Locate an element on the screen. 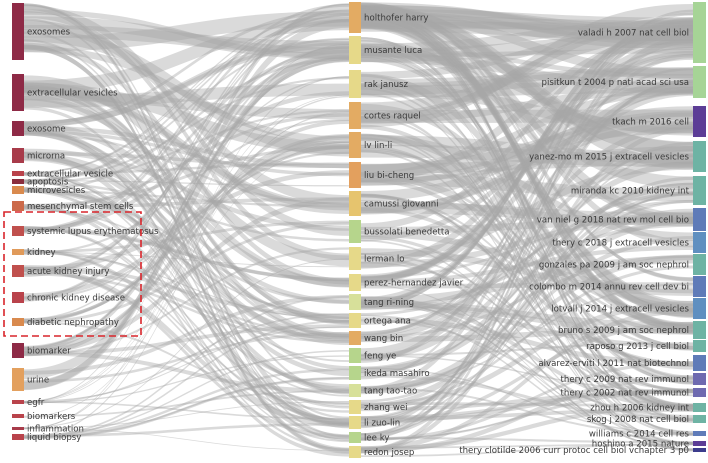 The width and height of the screenshot is (708, 463). author-label: lee ky is located at coordinates (376, 439).